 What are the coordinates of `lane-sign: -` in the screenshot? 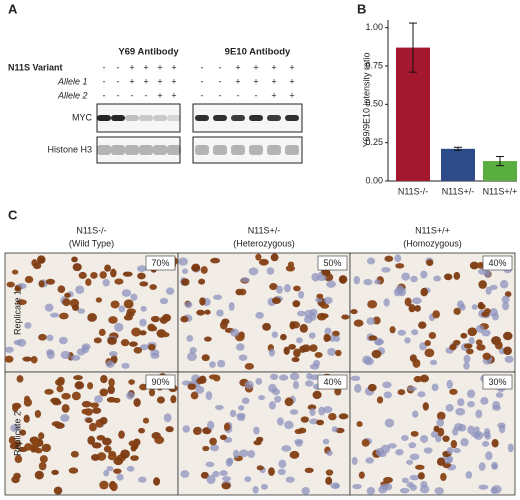 It's located at (202, 67).